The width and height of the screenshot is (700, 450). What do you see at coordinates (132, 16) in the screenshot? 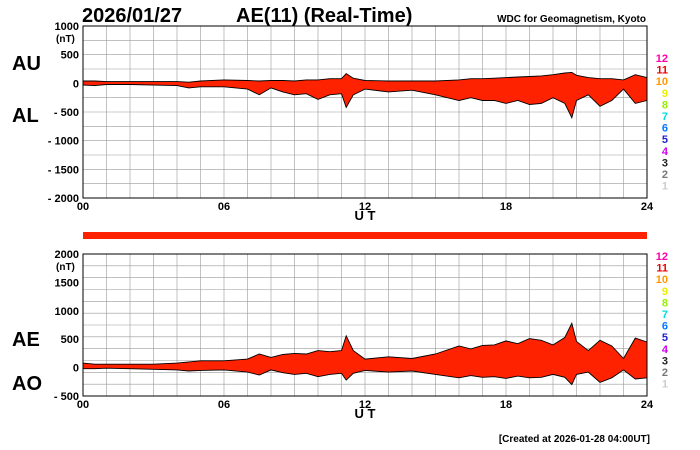
I see `chart-date: 2026/01/27` at bounding box center [132, 16].